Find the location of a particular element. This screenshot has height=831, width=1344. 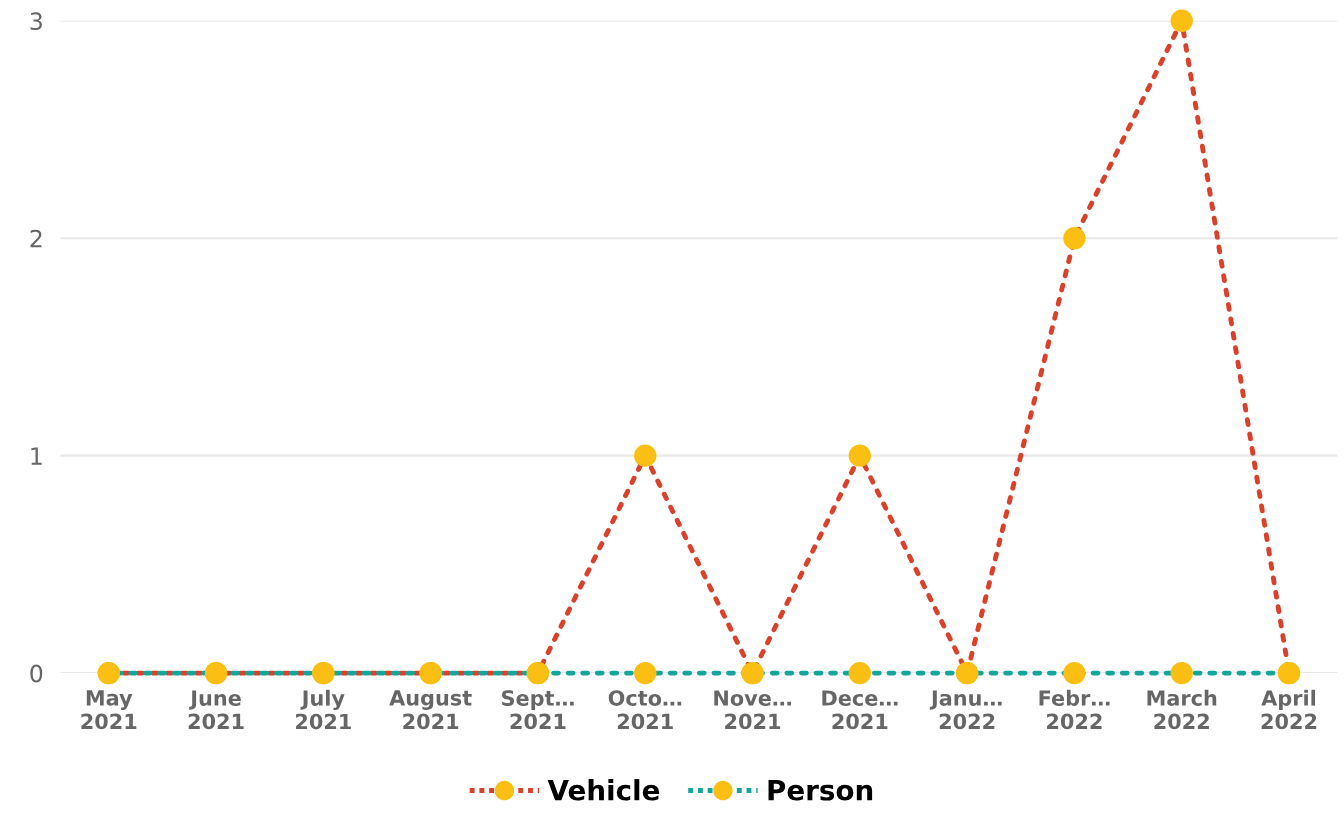

y-tick-label: 0 is located at coordinates (36, 673).